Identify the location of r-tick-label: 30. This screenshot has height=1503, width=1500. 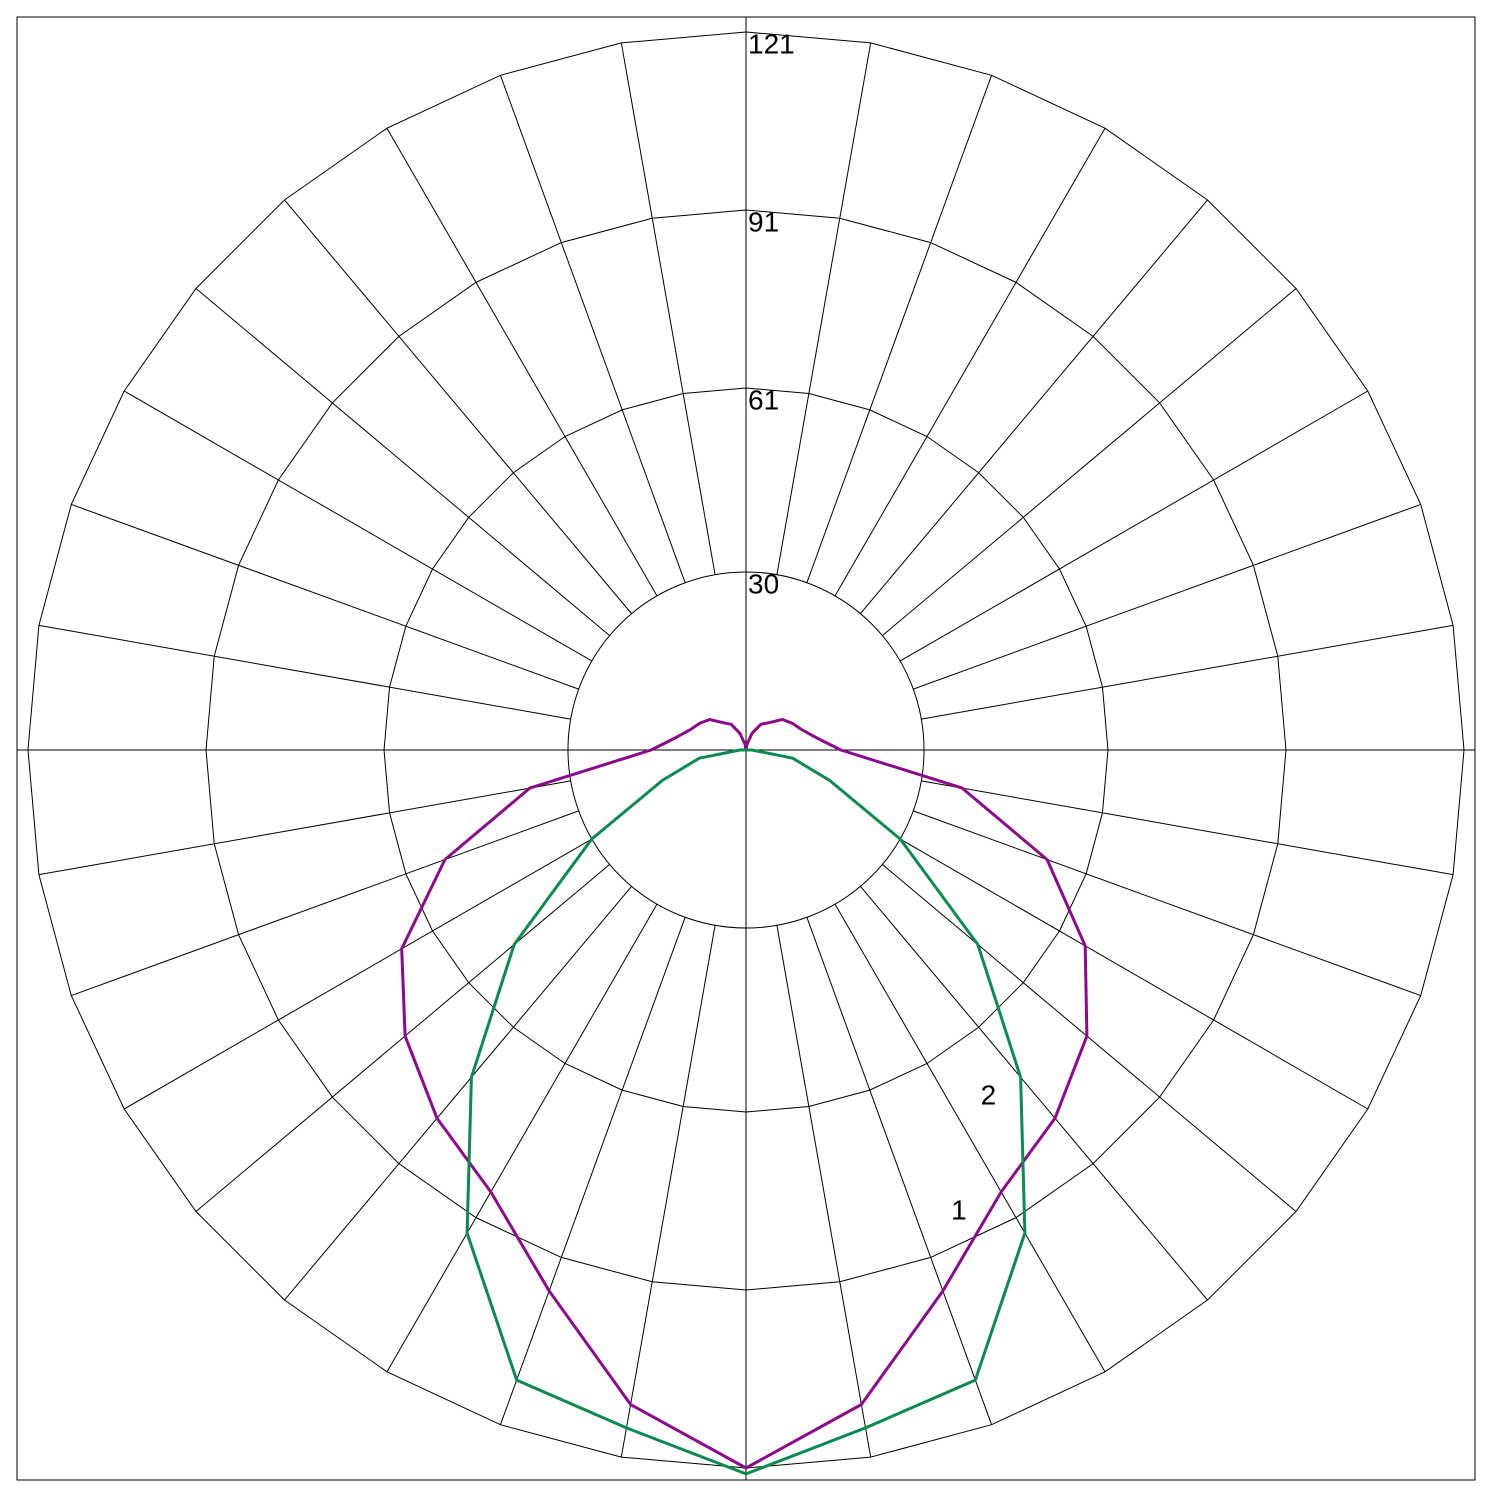
(763, 583).